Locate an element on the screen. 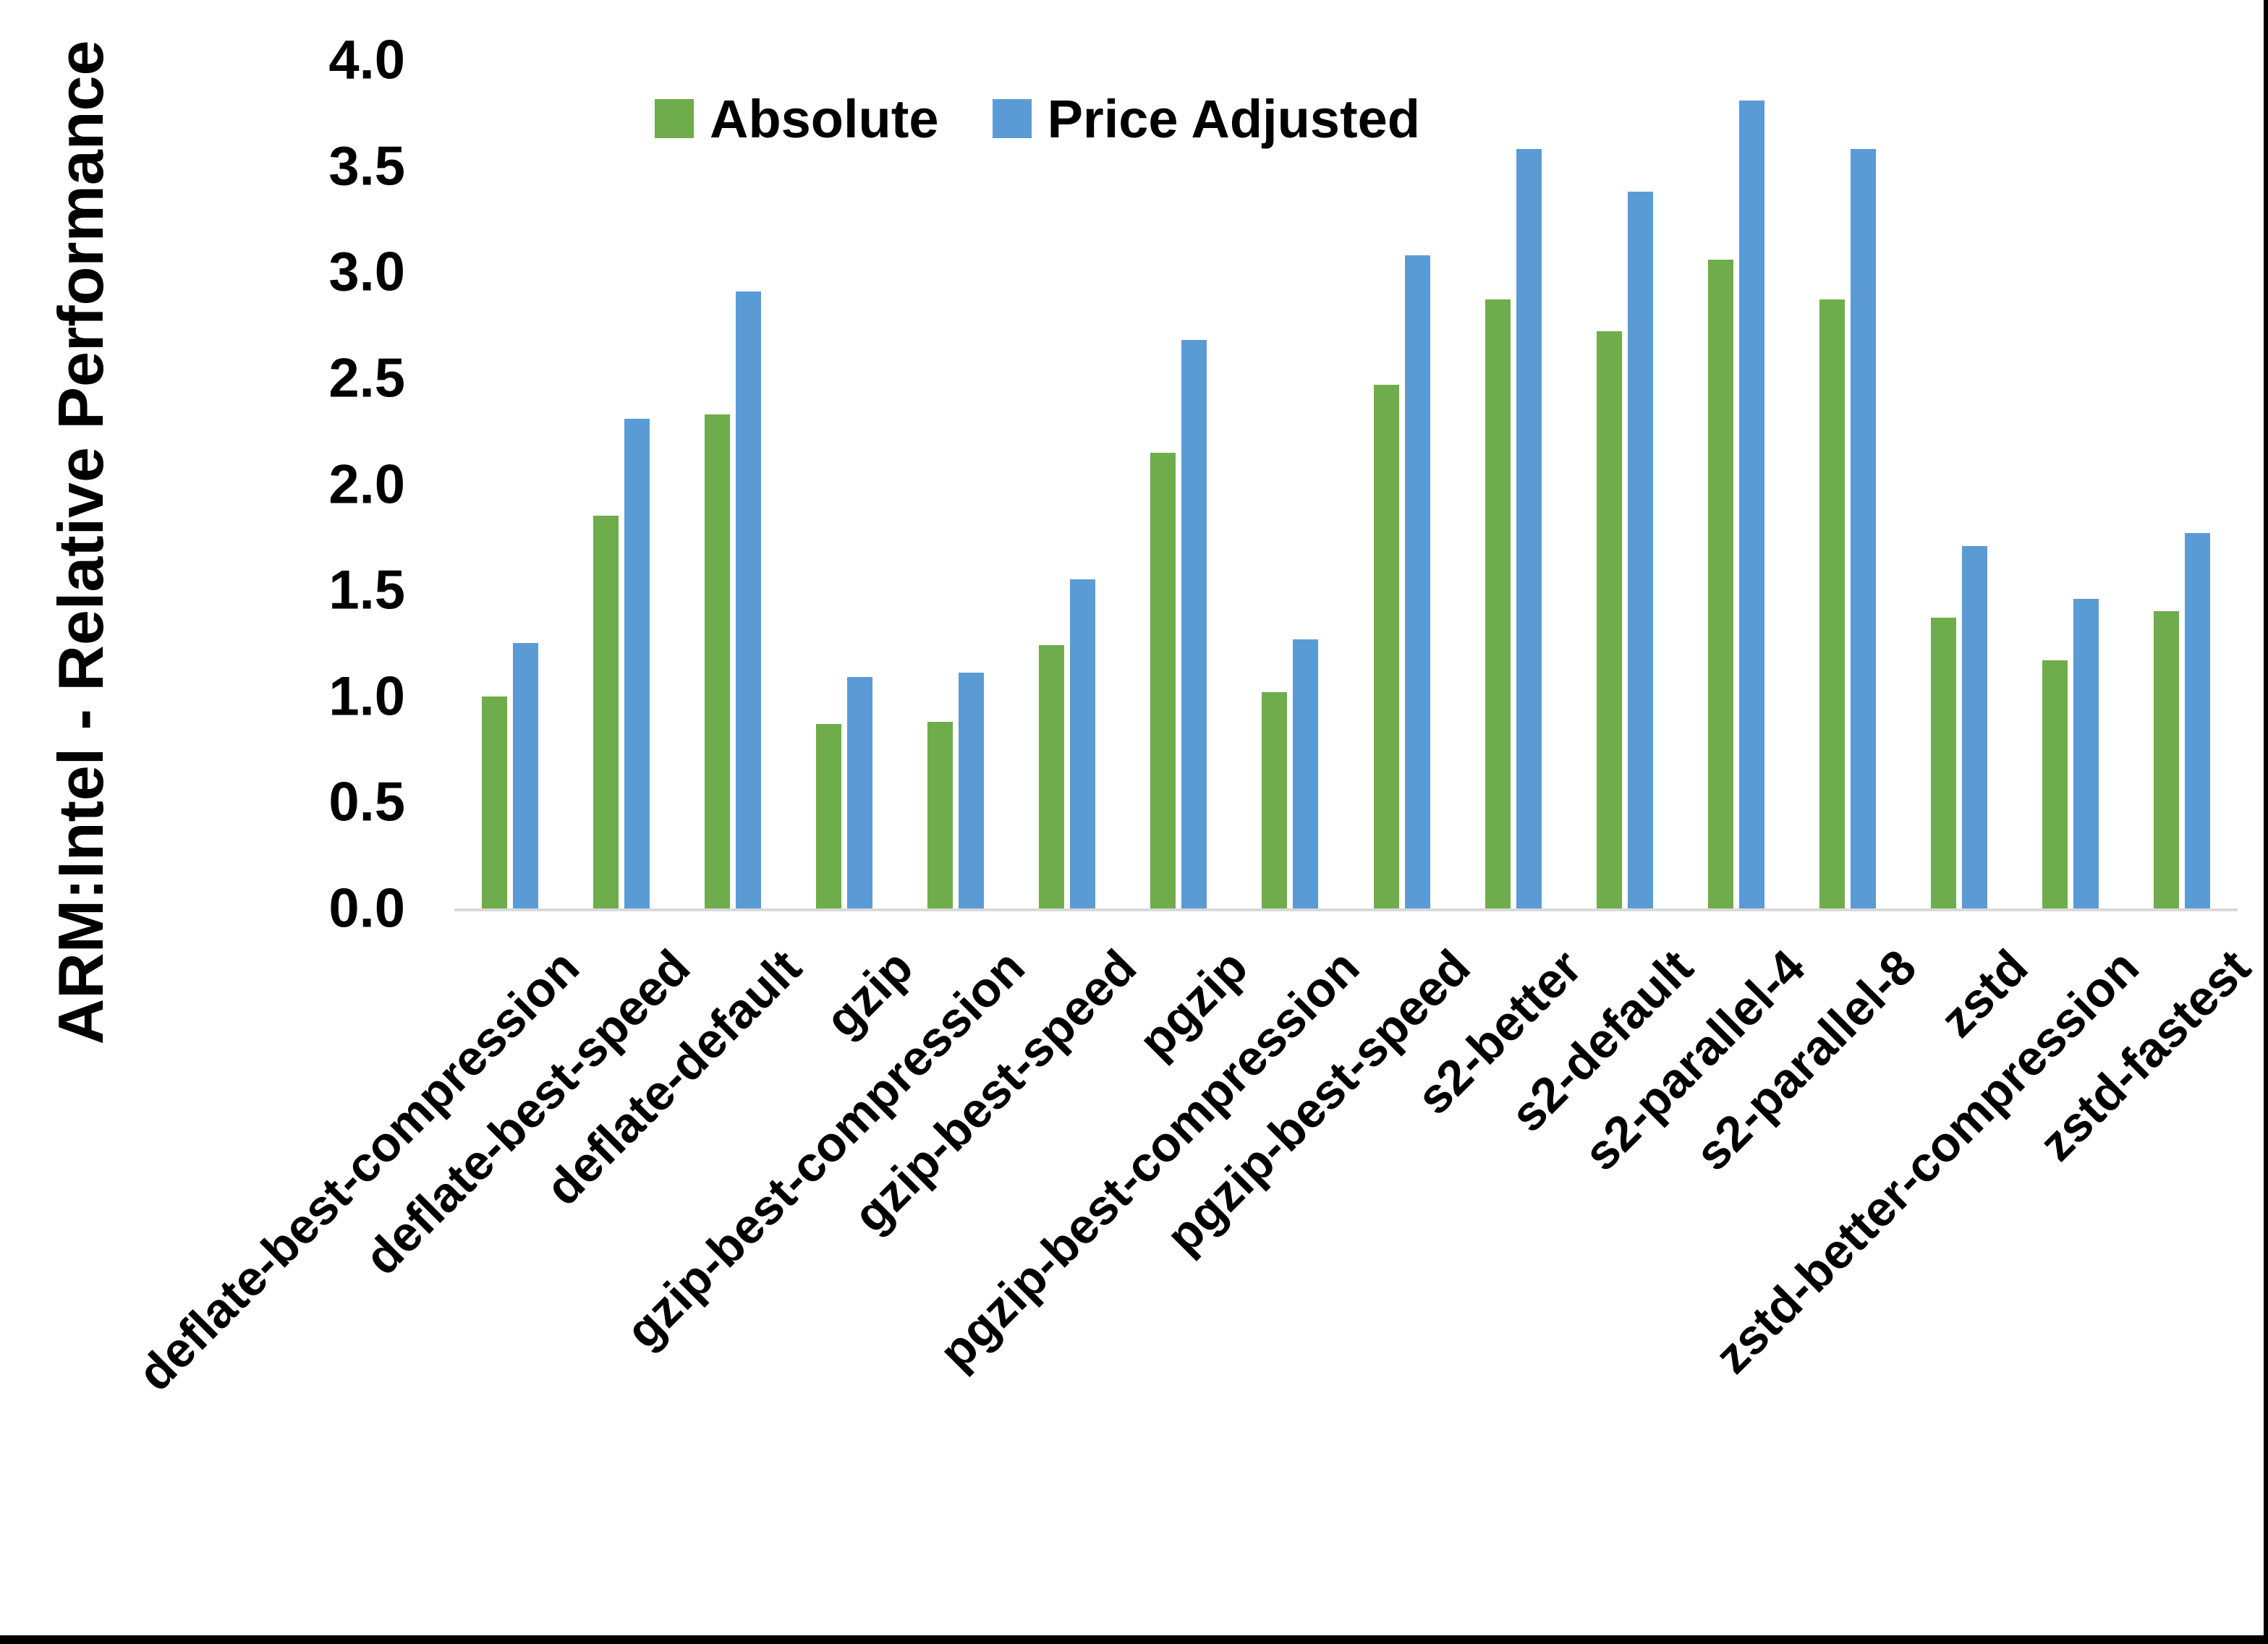 Image resolution: width=2268 pixels, height=1644 pixels. y-tick-label: 2.5 is located at coordinates (366, 378).